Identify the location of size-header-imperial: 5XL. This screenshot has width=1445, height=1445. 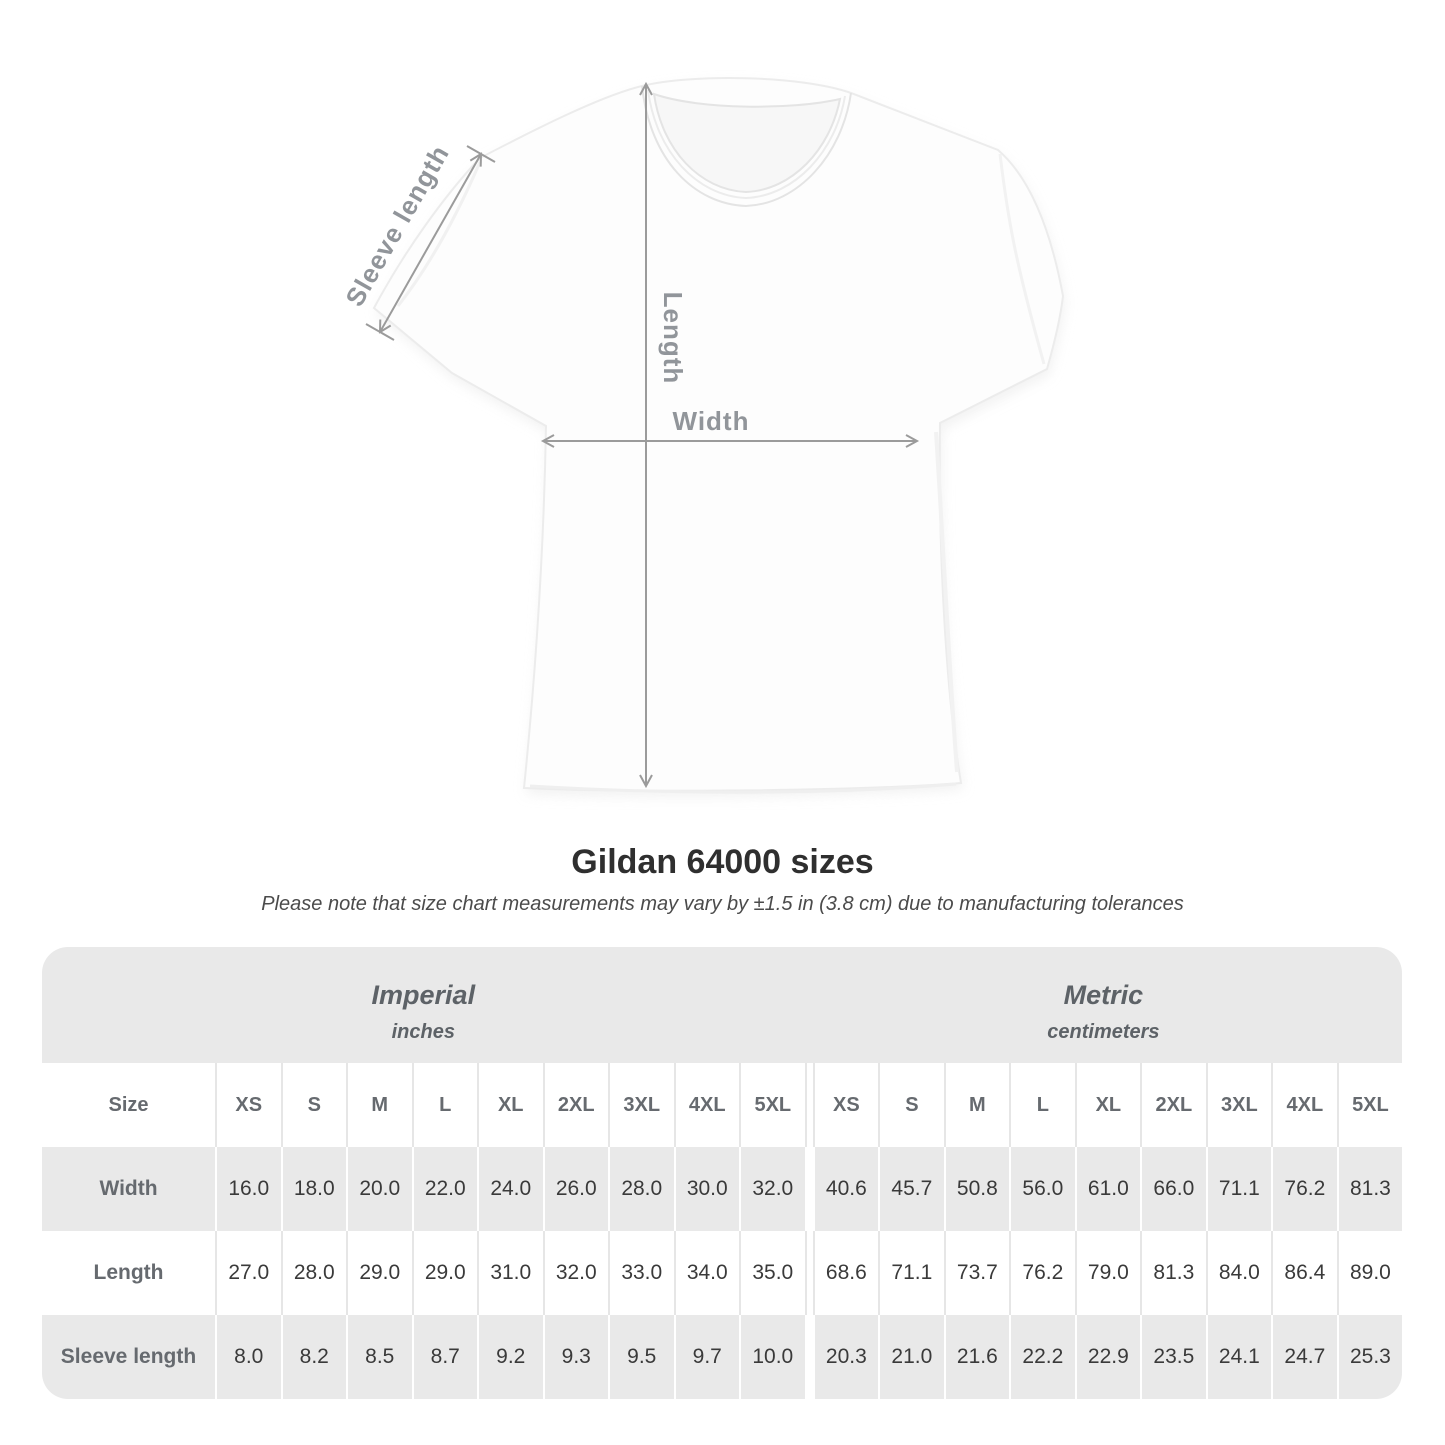
(772, 1105).